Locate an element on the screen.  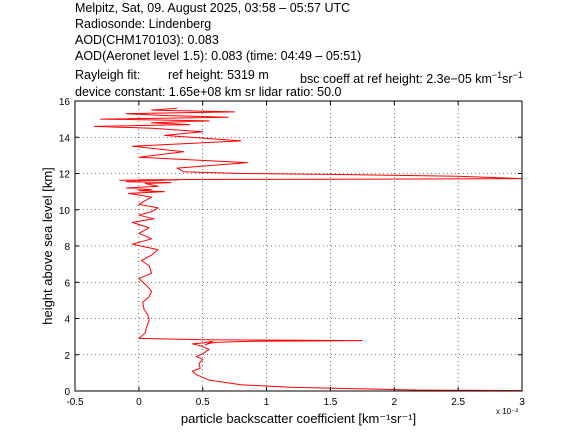
y-axis-label: height above sea level [km] is located at coordinates (47, 246).